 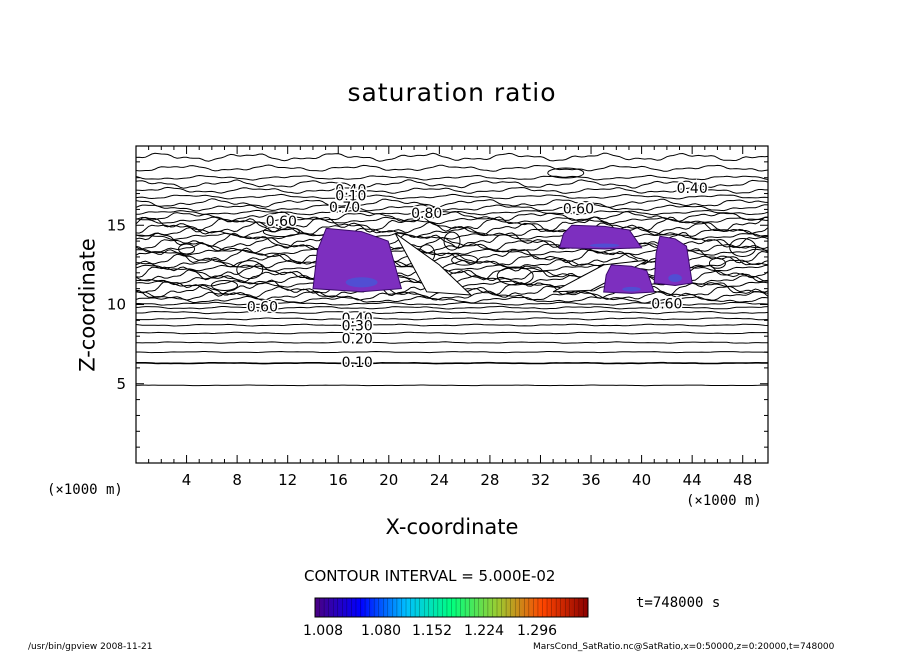 What do you see at coordinates (678, 603) in the screenshot?
I see `time-label: t=748000 s` at bounding box center [678, 603].